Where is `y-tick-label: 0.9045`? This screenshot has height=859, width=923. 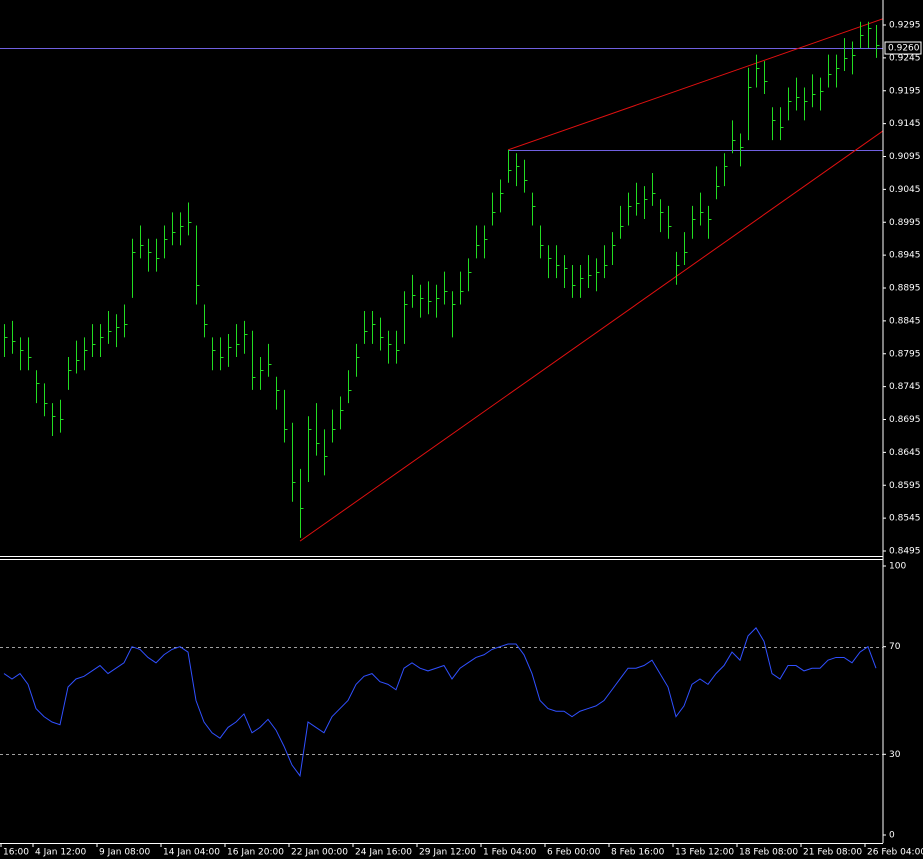 y-tick-label: 0.9045 is located at coordinates (905, 190).